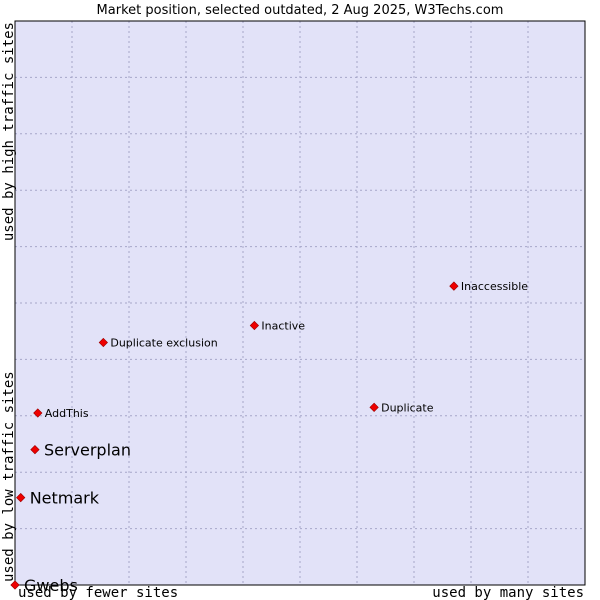 Image resolution: width=600 pixels, height=600 pixels. I want to click on point-label-serverplan: Serverplan, so click(87, 450).